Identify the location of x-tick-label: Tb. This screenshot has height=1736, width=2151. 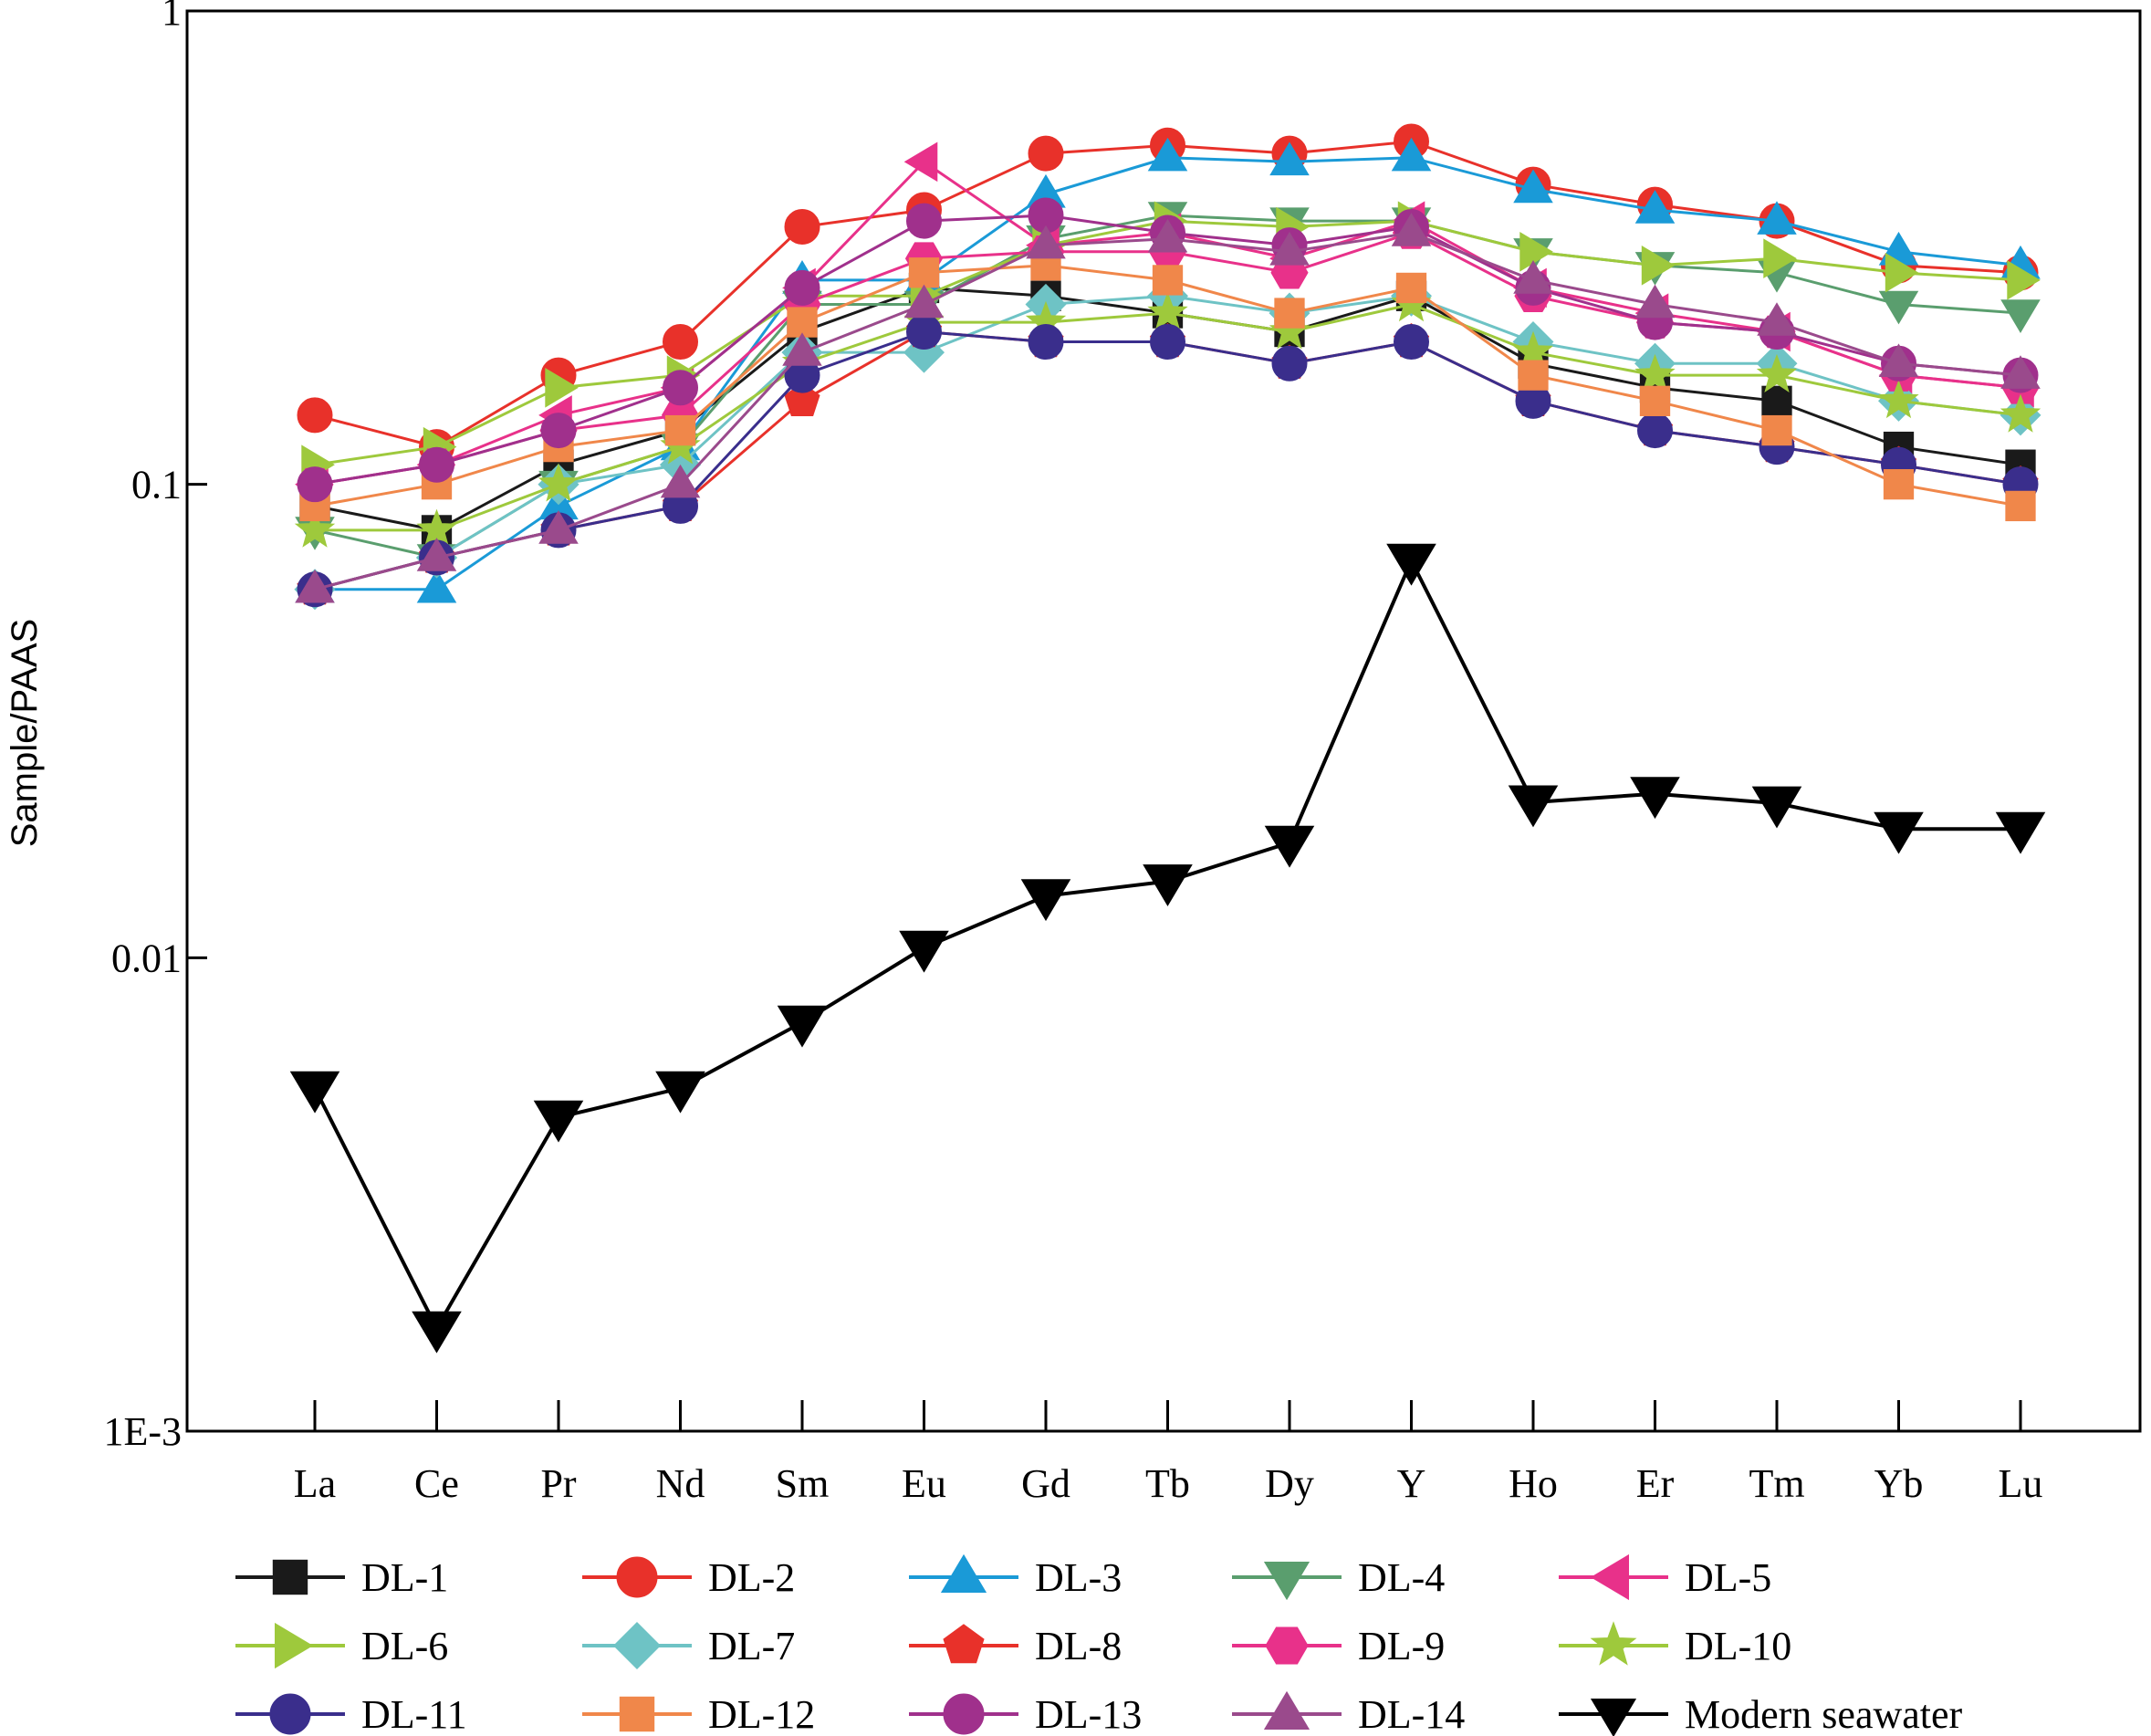
(1167, 1483).